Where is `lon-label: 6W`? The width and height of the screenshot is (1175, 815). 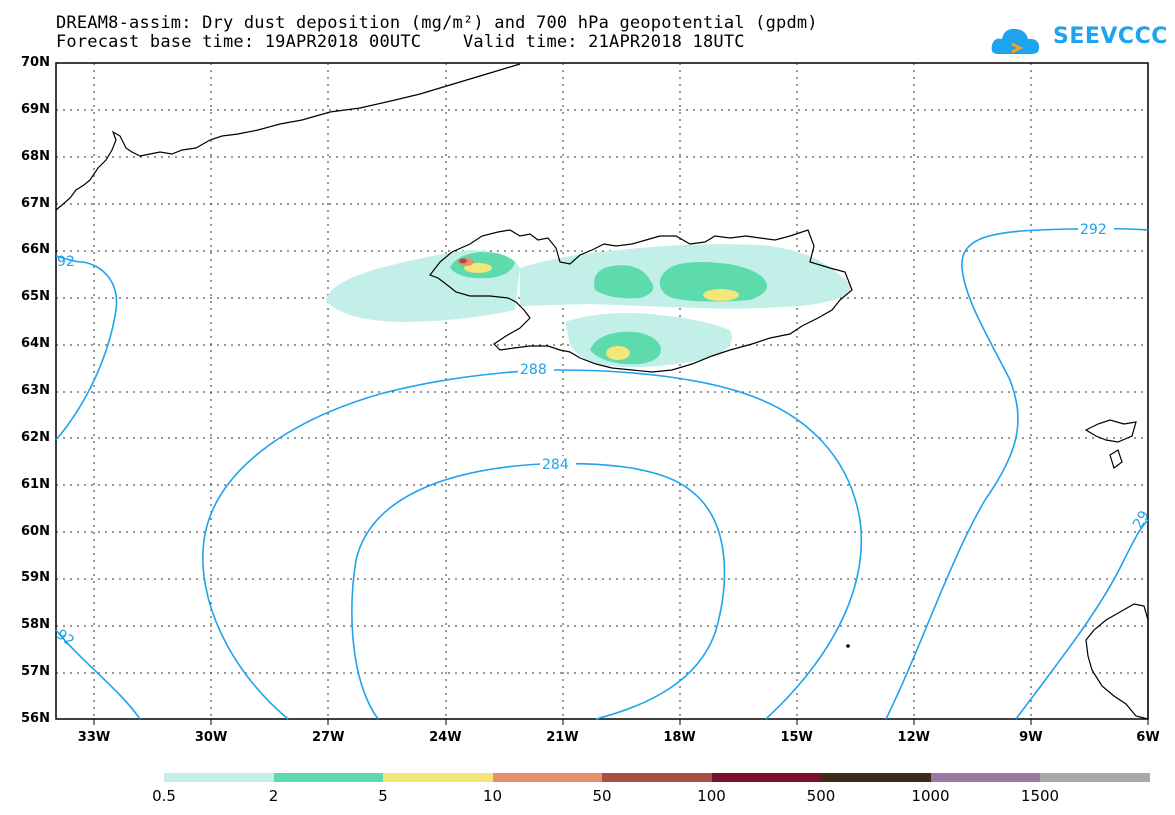 lon-label: 6W is located at coordinates (1148, 737).